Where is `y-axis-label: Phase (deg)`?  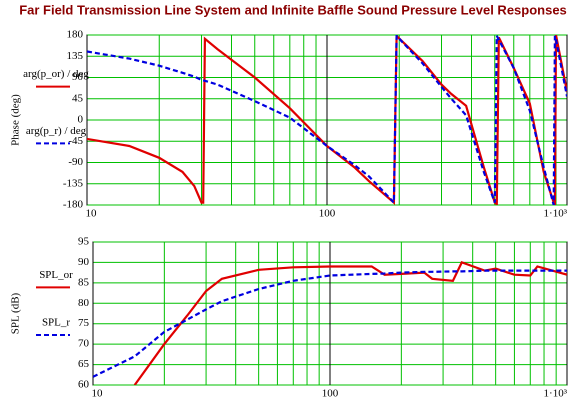 y-axis-label: Phase (deg) is located at coordinates (16, 120).